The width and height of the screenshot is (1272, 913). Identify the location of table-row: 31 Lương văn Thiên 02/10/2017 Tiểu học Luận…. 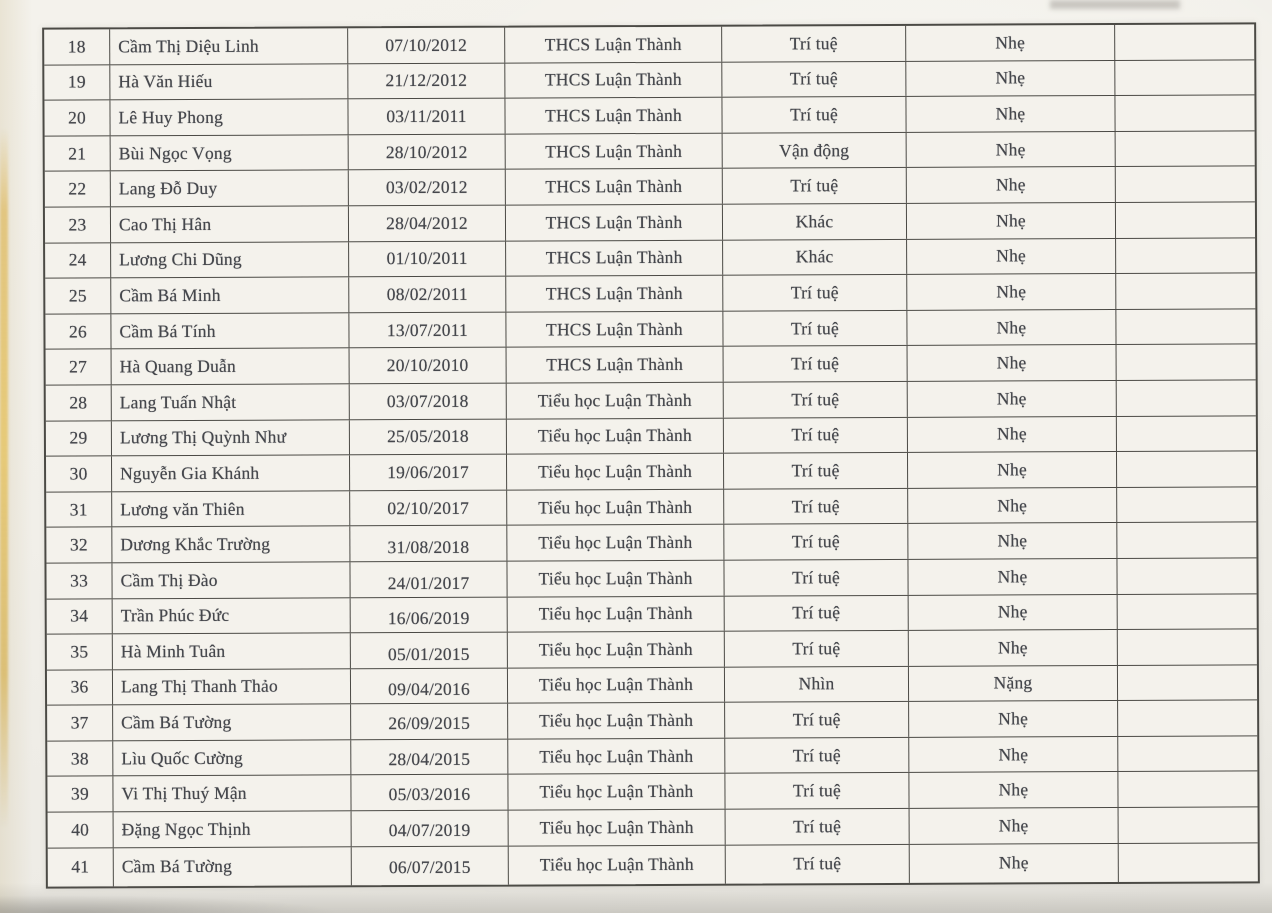
(651, 507).